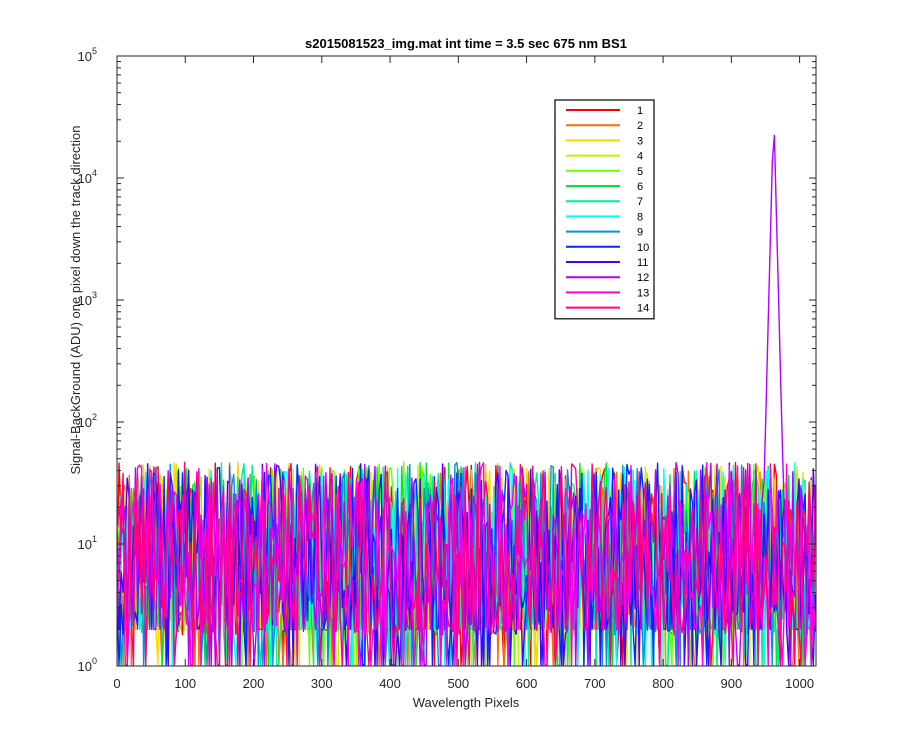 The image size is (900, 750). I want to click on legend-label-3: 3, so click(640, 141).